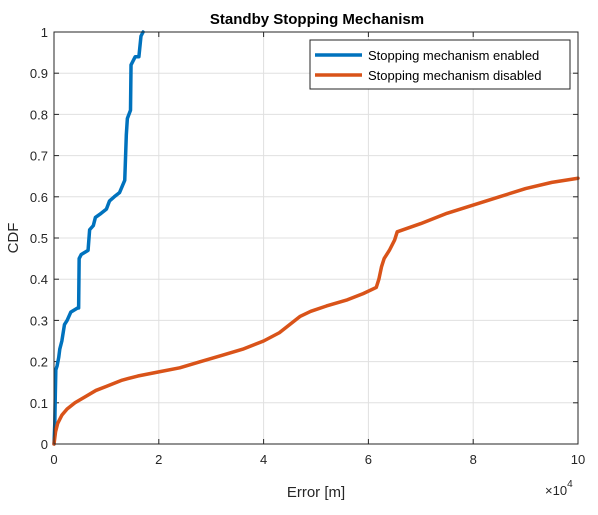  Describe the element at coordinates (39, 156) in the screenshot. I see `y-tick-label: 0.7` at that location.